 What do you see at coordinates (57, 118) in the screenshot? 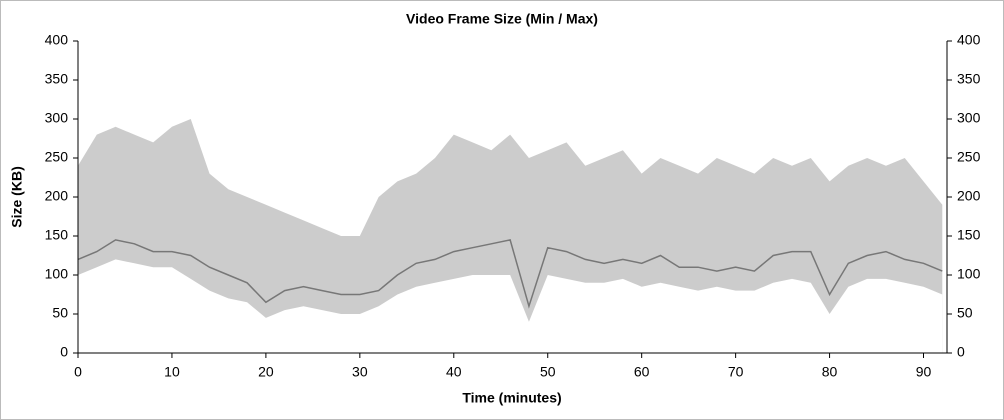
I see `y-tick-label: 300` at bounding box center [57, 118].